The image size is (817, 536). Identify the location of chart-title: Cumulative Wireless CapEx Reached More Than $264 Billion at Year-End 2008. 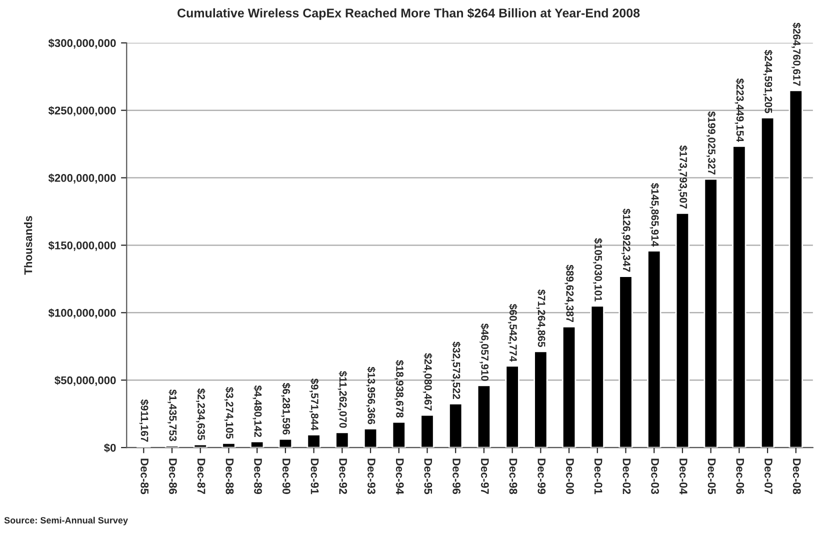
(409, 14).